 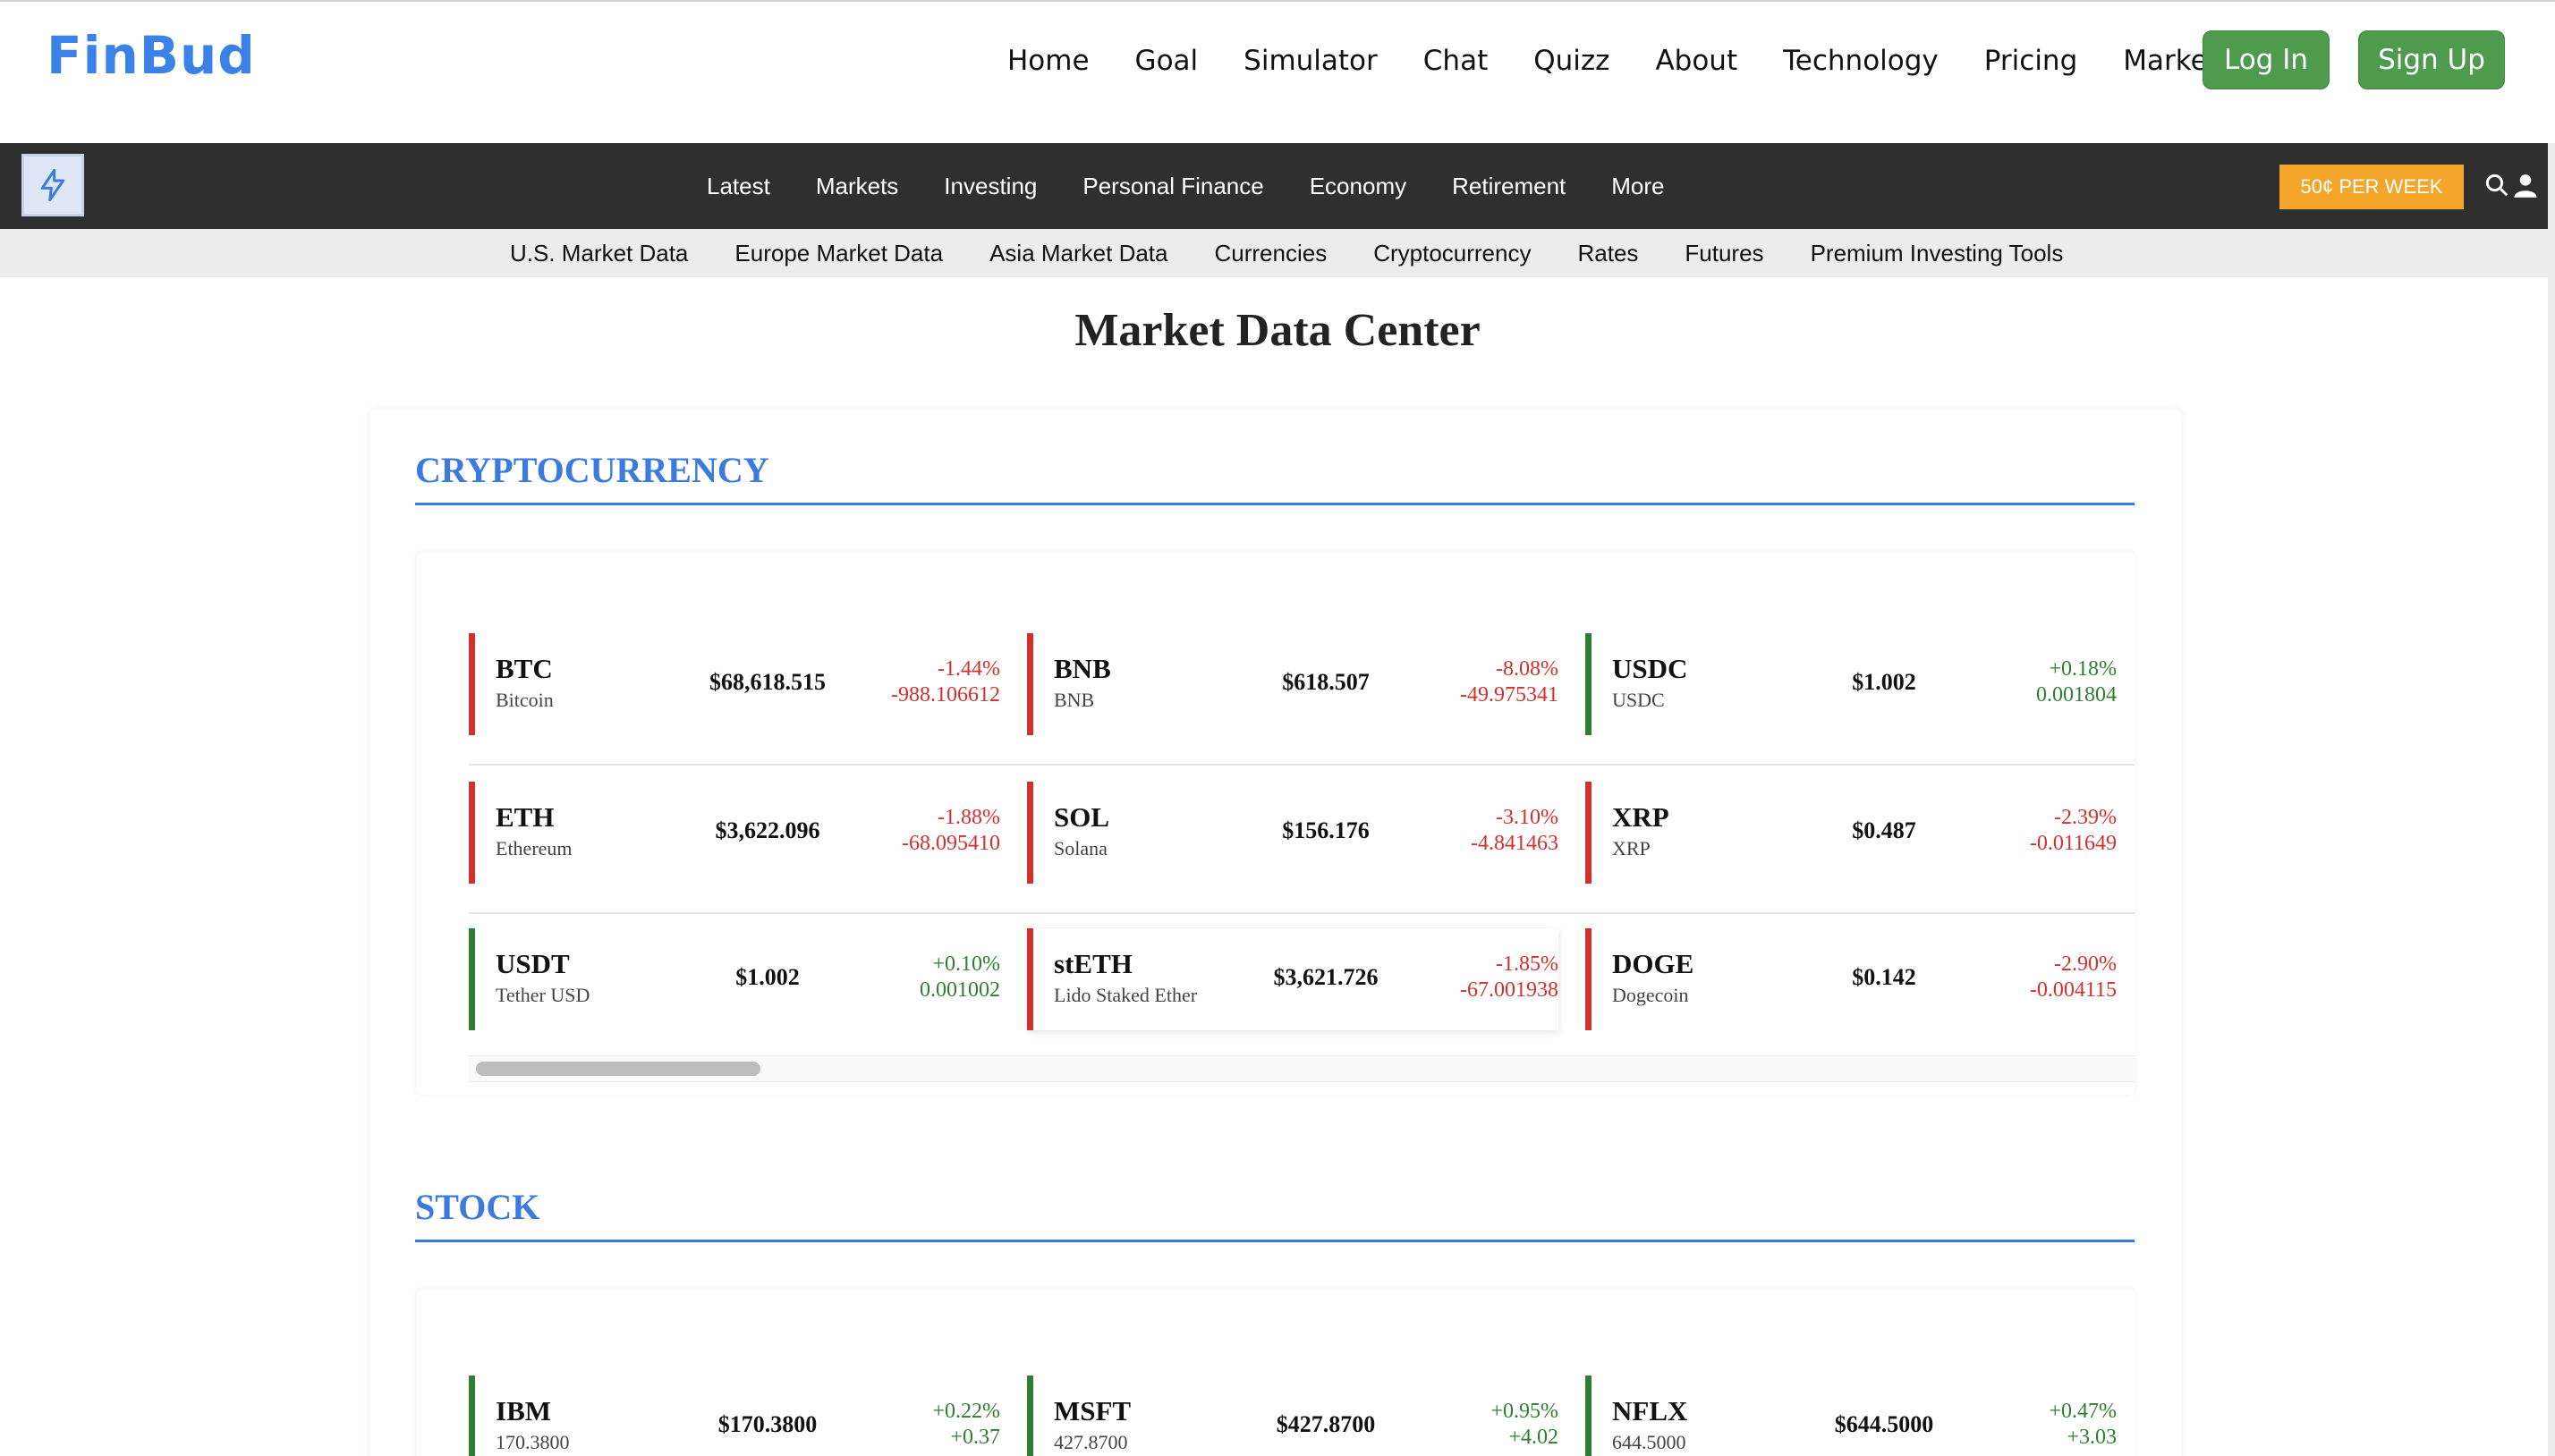 I want to click on ticker-change: -1.44% -988.106612, so click(x=946, y=682).